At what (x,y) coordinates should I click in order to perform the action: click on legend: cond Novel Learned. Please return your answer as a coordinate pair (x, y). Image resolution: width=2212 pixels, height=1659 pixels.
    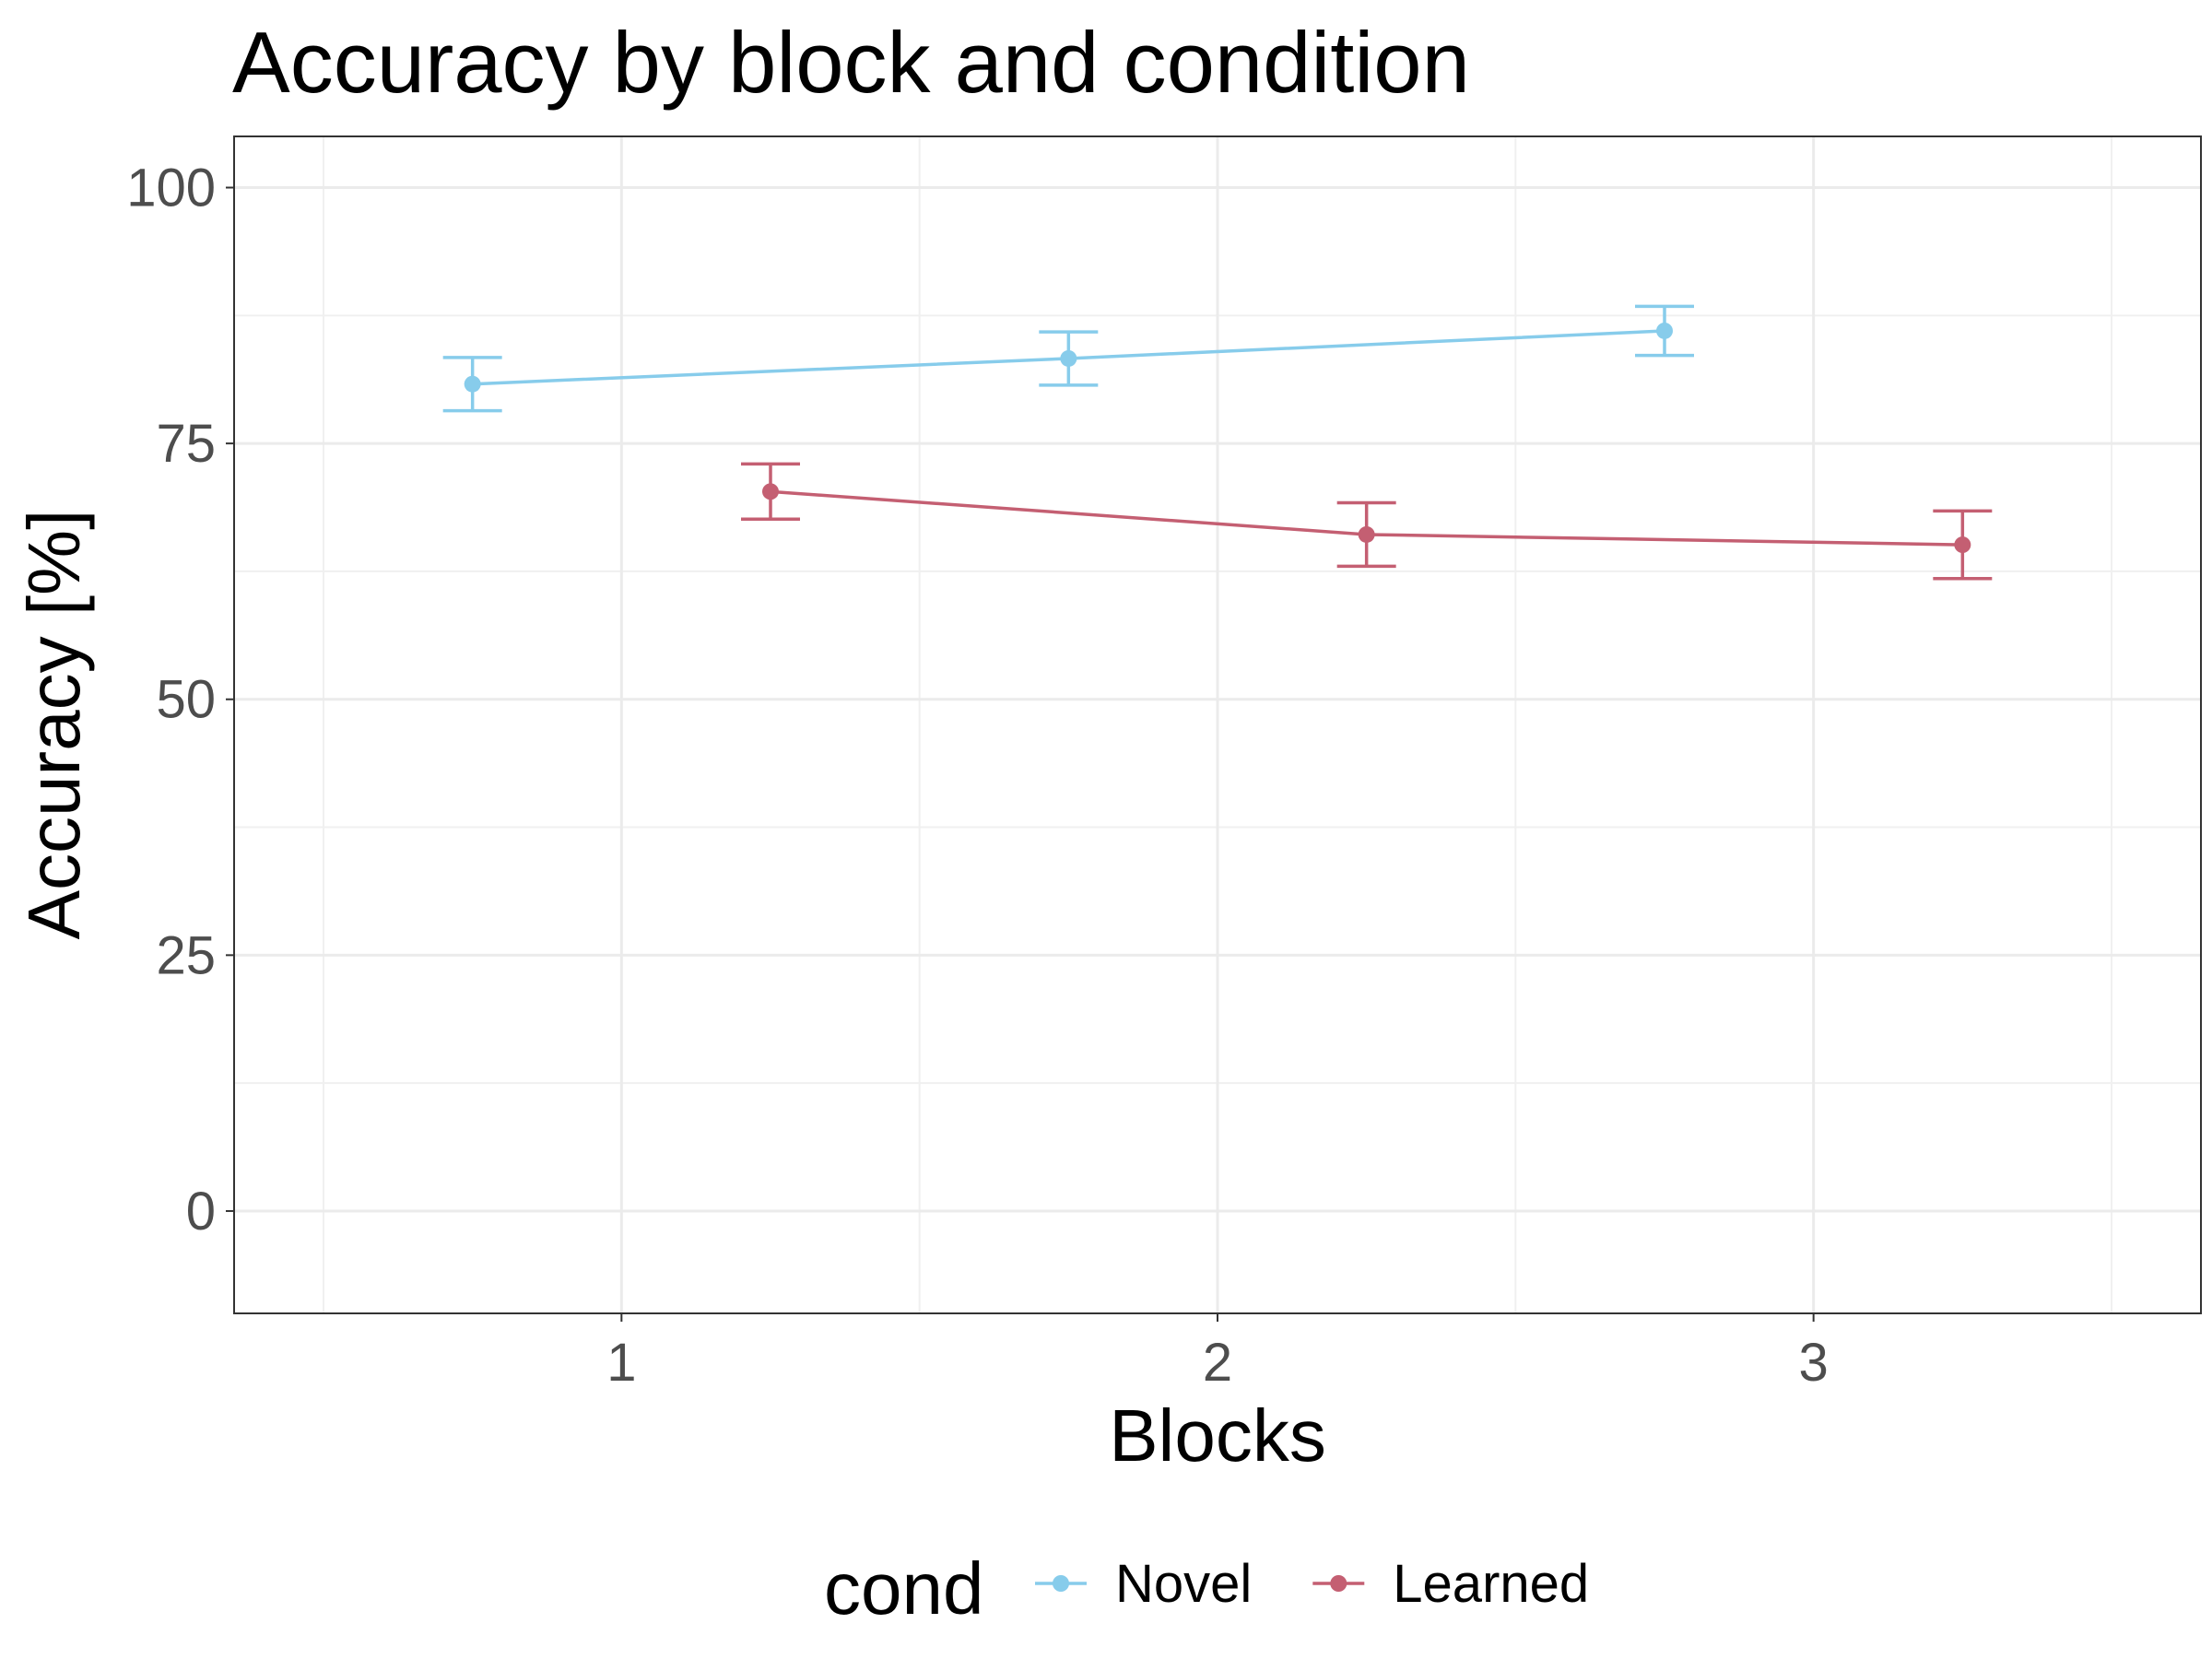
    Looking at the image, I should click on (1206, 1588).